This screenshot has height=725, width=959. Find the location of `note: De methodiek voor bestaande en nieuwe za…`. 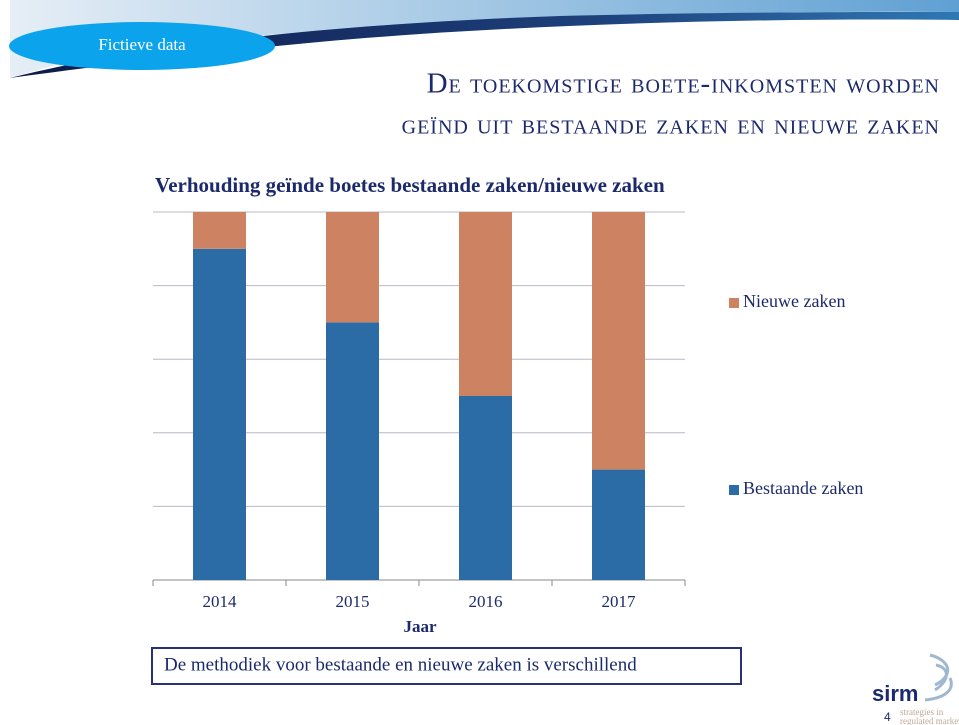

note: De methodiek voor bestaande en nieuwe za… is located at coordinates (400, 664).